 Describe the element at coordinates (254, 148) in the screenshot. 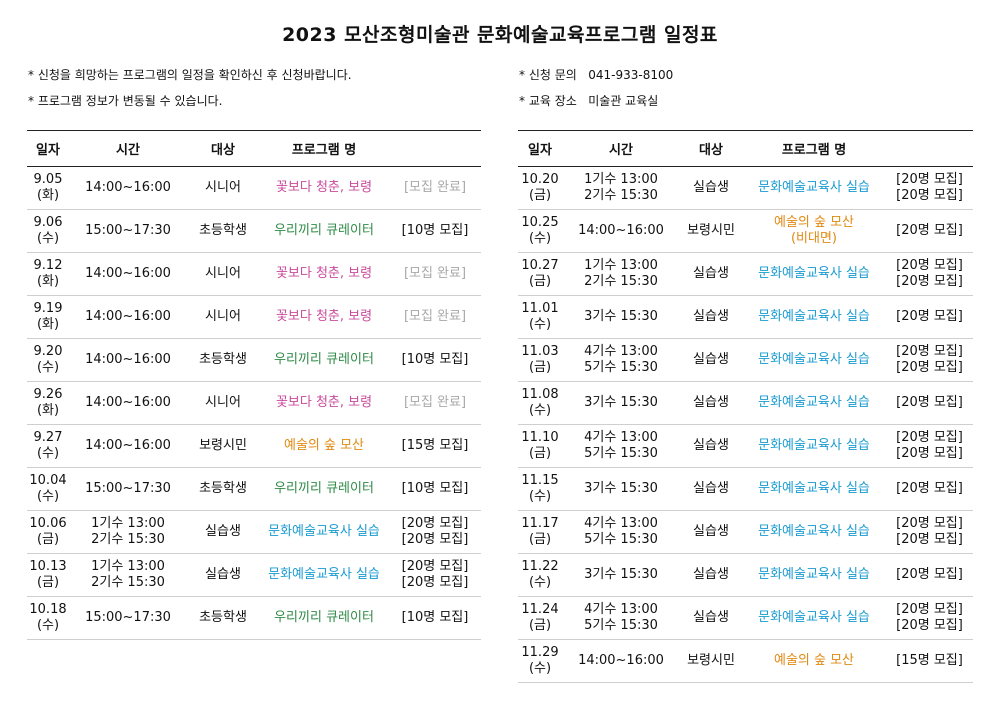

I see `table-header-row: 일자 시간 대상 프로그램 명` at that location.